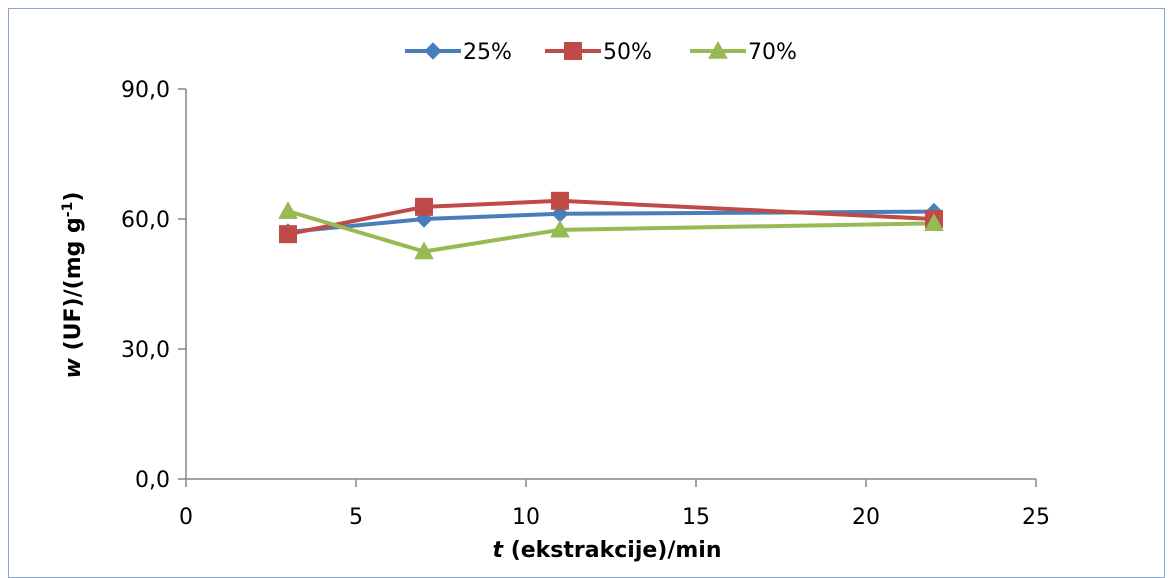 The width and height of the screenshot is (1175, 578). Describe the element at coordinates (145, 350) in the screenshot. I see `y-tick-label: 30,0` at that location.